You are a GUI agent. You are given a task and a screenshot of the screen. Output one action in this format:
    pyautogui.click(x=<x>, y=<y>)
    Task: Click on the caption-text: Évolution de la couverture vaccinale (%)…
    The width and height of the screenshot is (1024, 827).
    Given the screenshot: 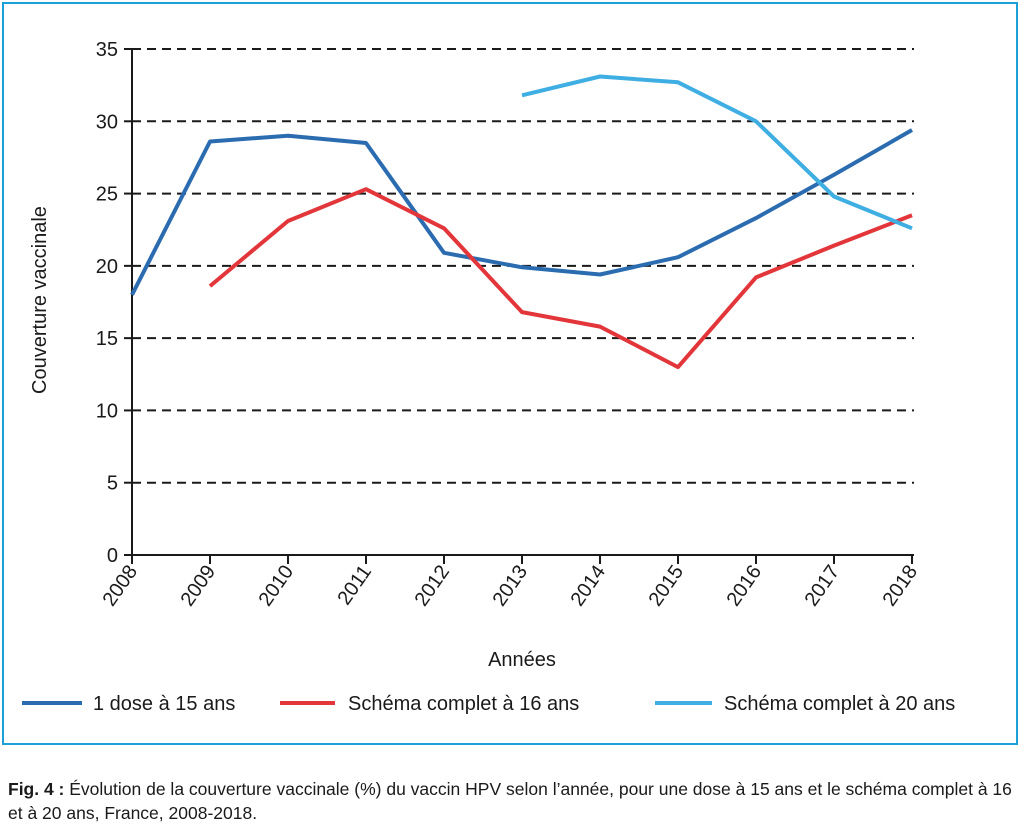 What is the action you would take?
    pyautogui.click(x=510, y=801)
    